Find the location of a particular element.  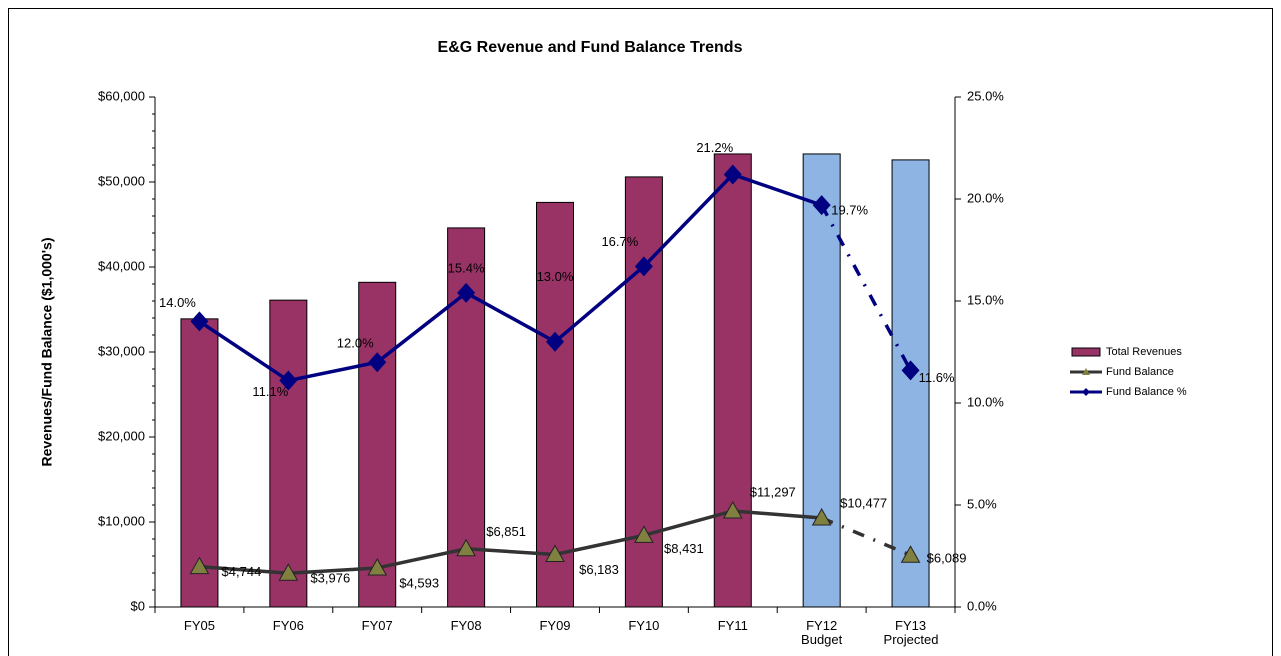

data-label: $10,477 is located at coordinates (863, 502).